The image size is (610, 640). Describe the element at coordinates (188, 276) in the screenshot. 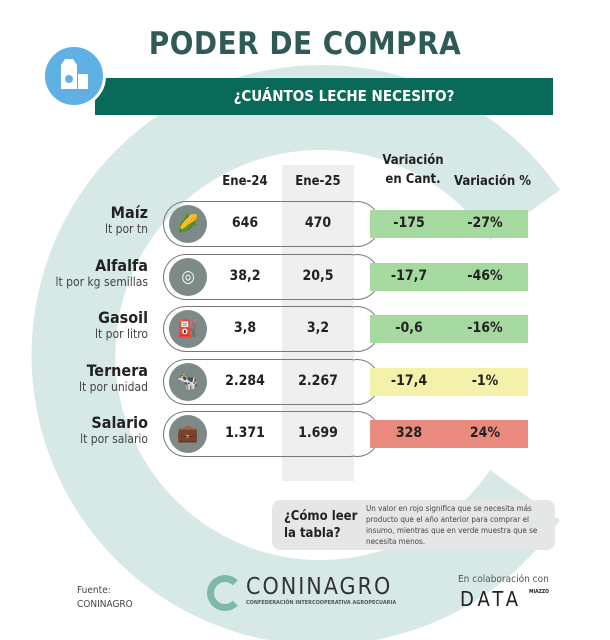

I see `hay-bale-icon: ◎` at that location.